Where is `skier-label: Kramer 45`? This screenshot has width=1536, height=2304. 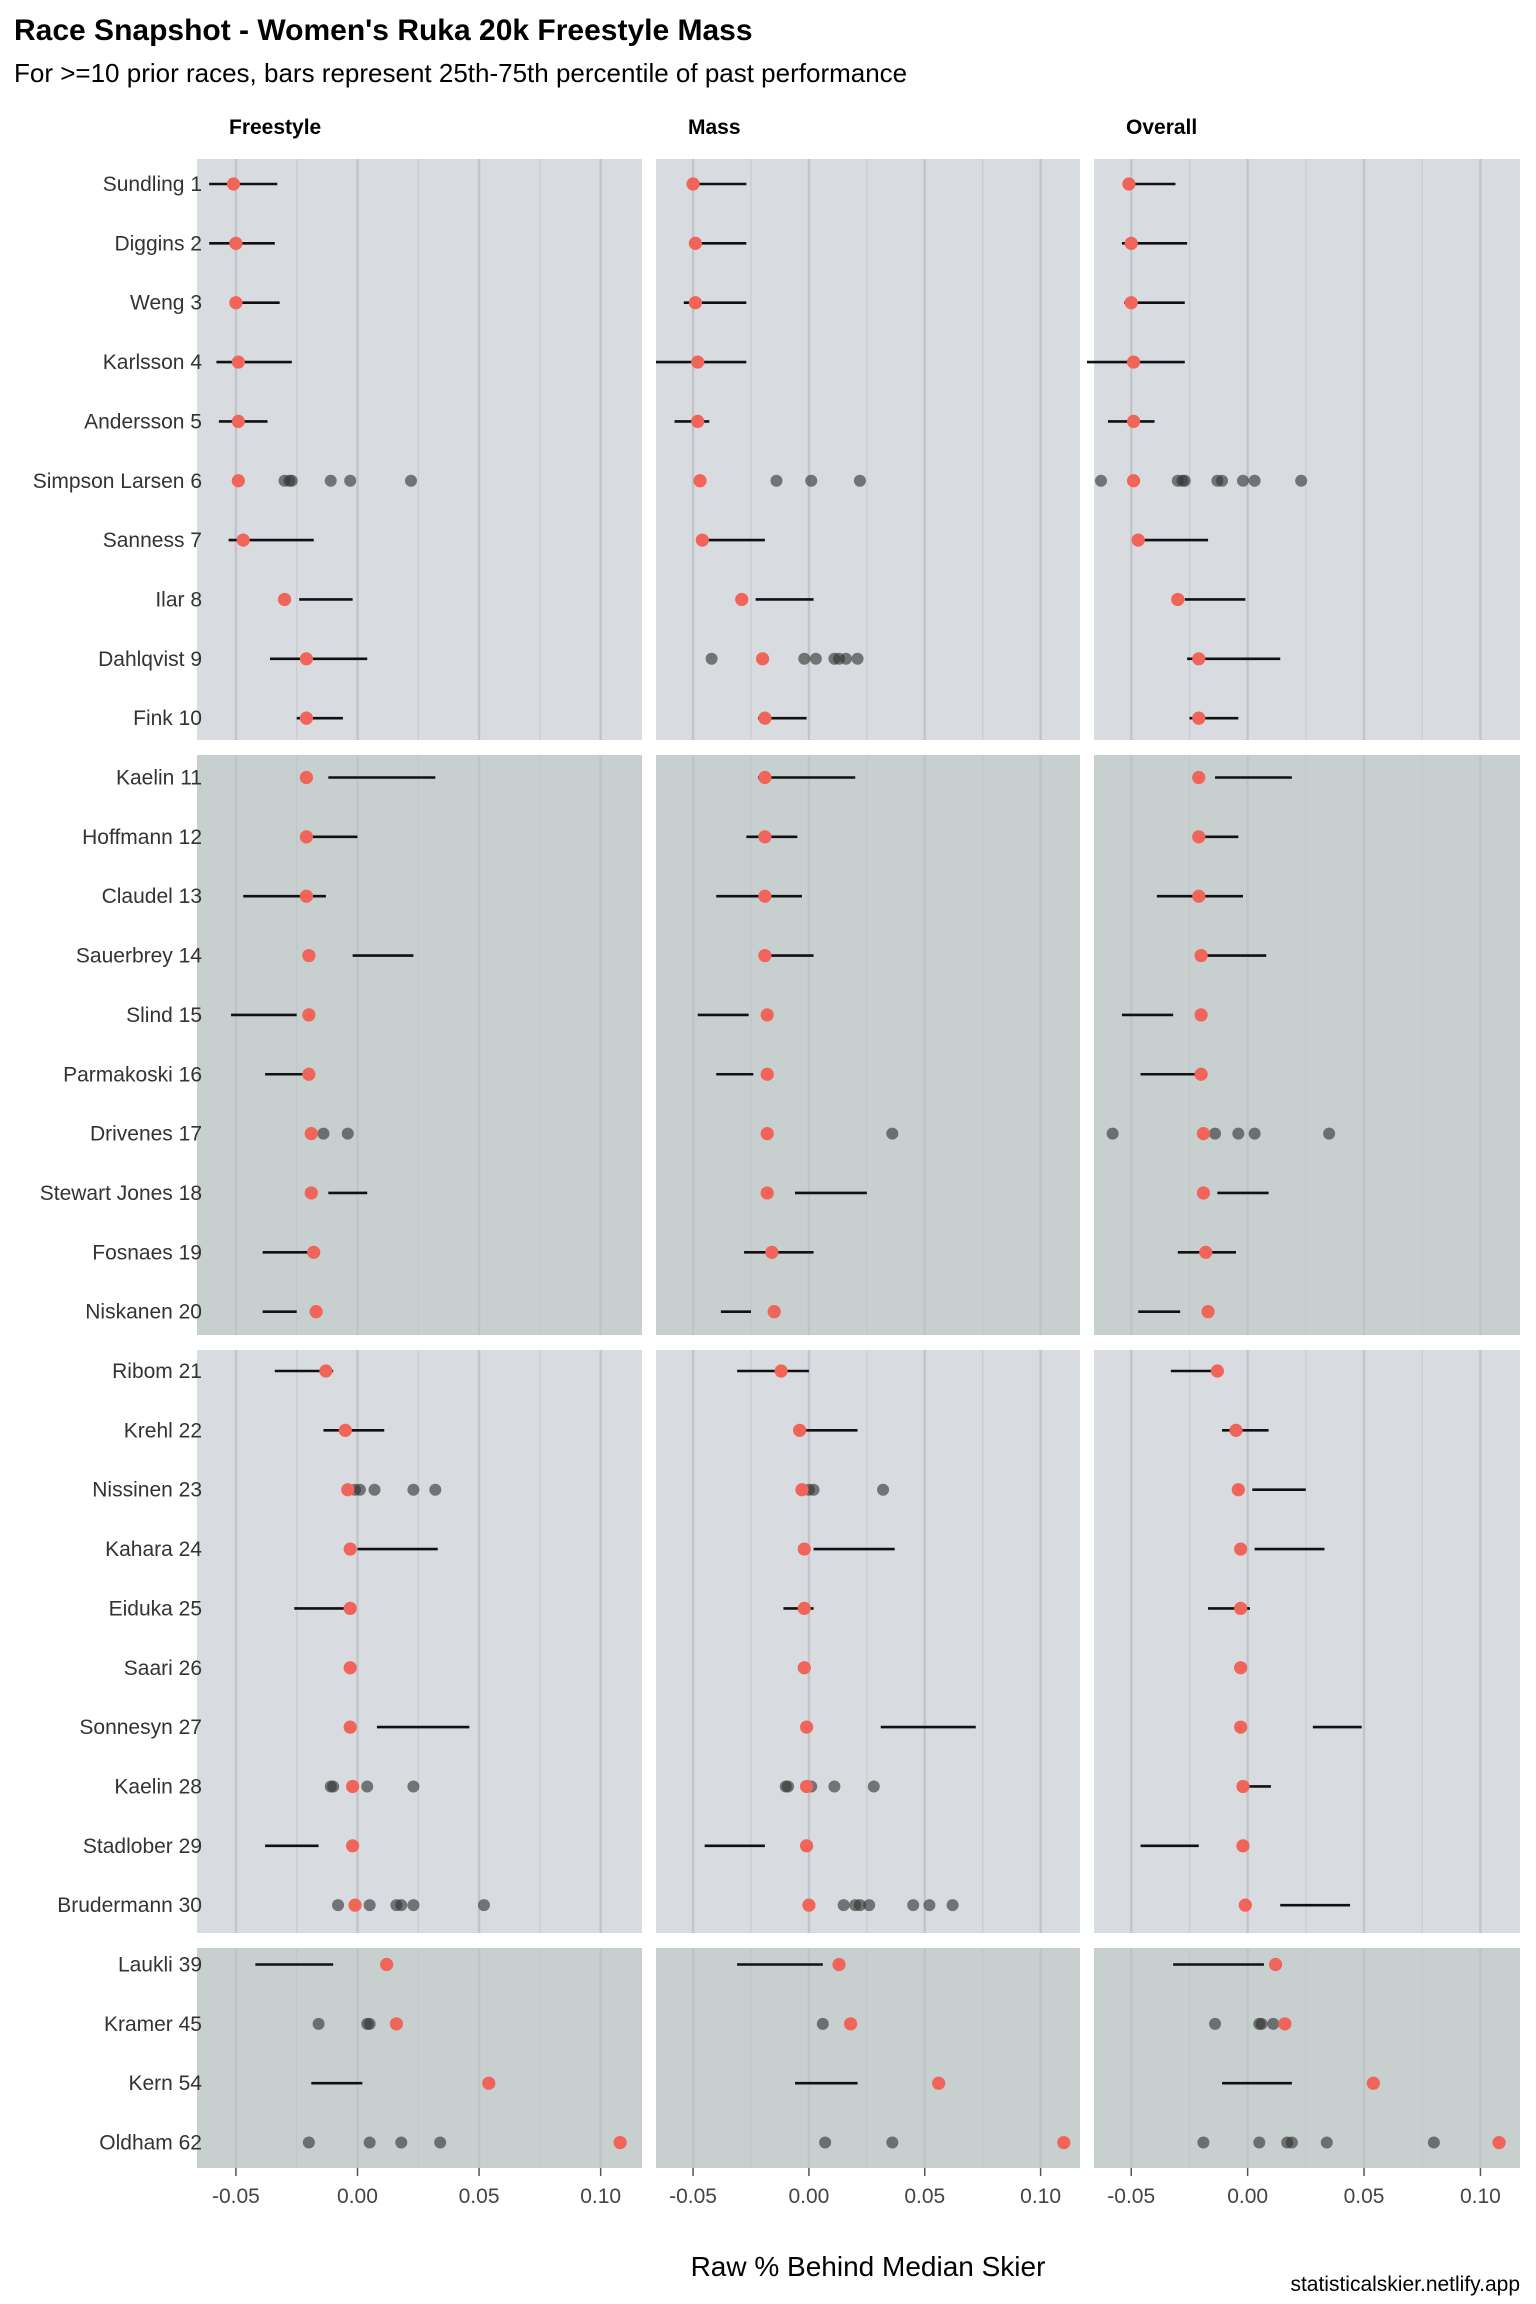
skier-label: Kramer 45 is located at coordinates (153, 2024).